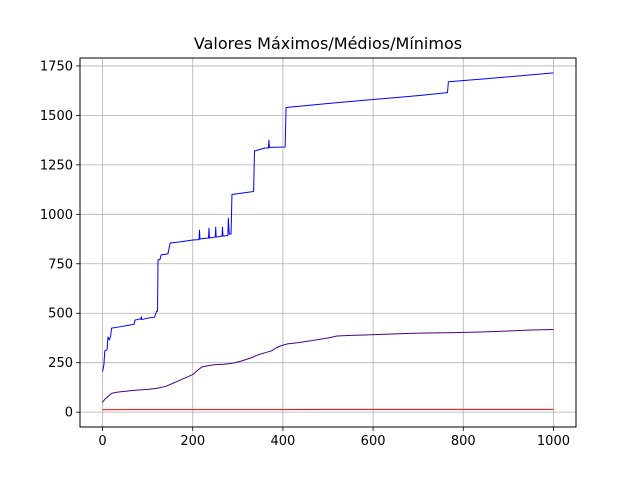  What do you see at coordinates (56, 116) in the screenshot?
I see `y-tick-label: 1500` at bounding box center [56, 116].